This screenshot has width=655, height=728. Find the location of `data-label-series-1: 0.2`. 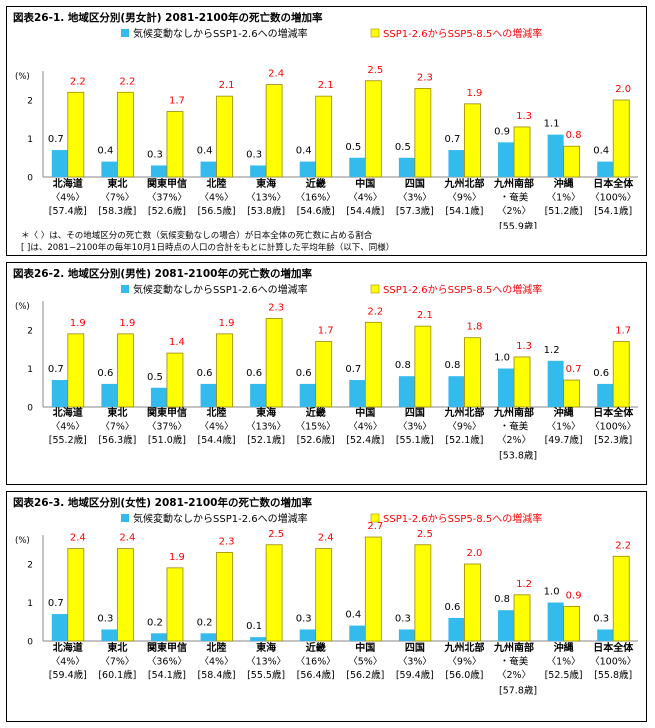

data-label-series-1: 0.2 is located at coordinates (155, 622).